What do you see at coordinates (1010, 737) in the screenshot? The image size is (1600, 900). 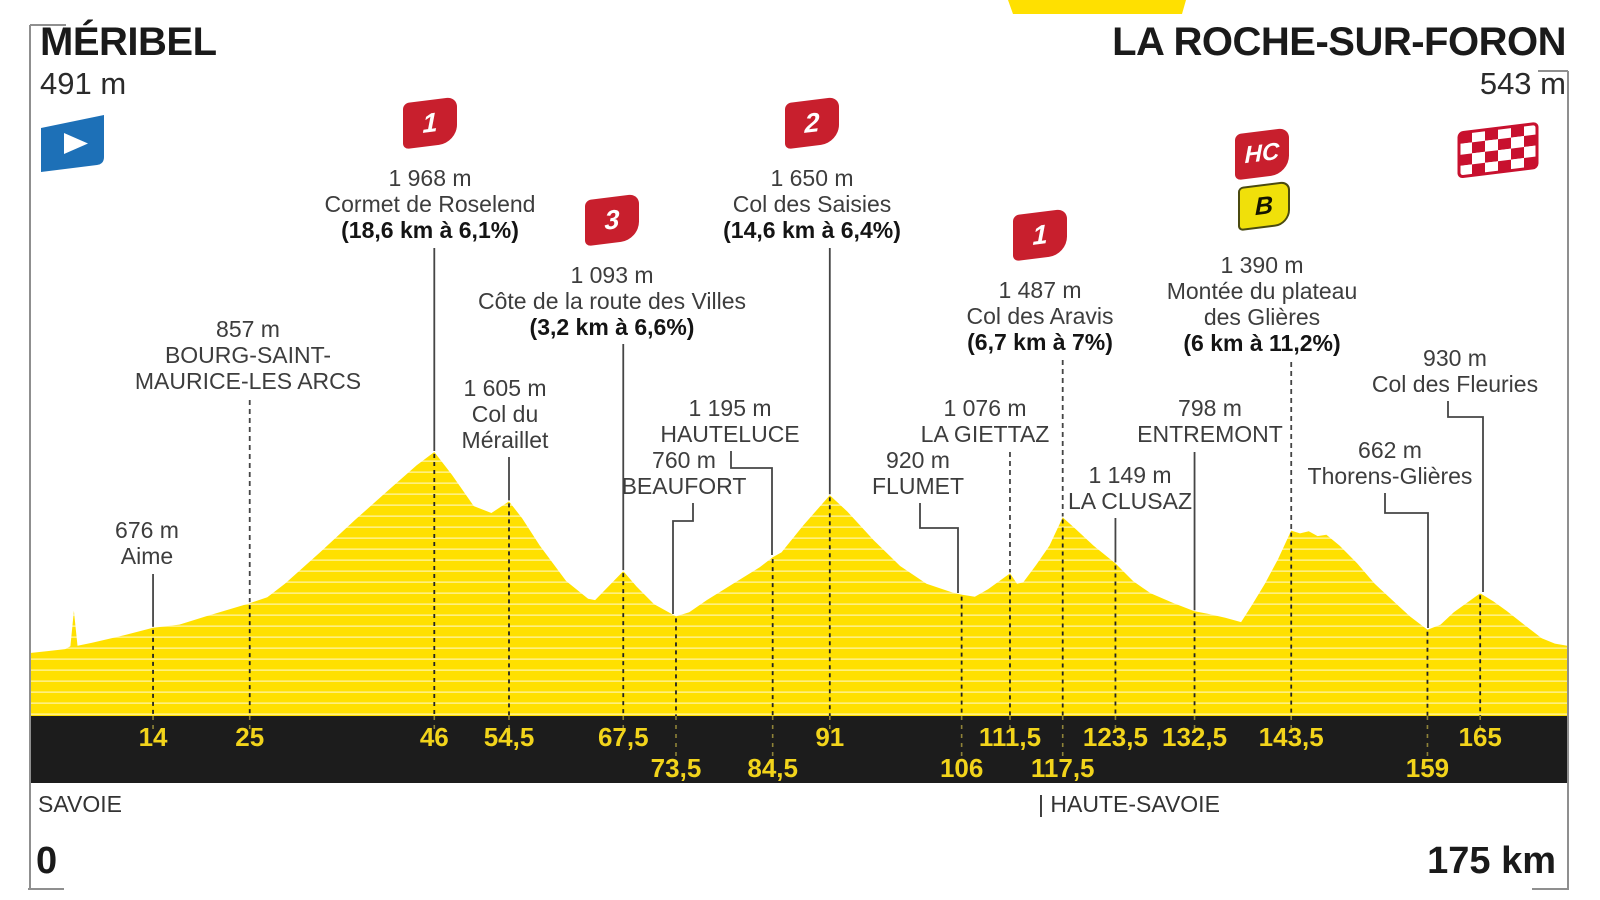 I see `km-tick-label: 111,5` at bounding box center [1010, 737].